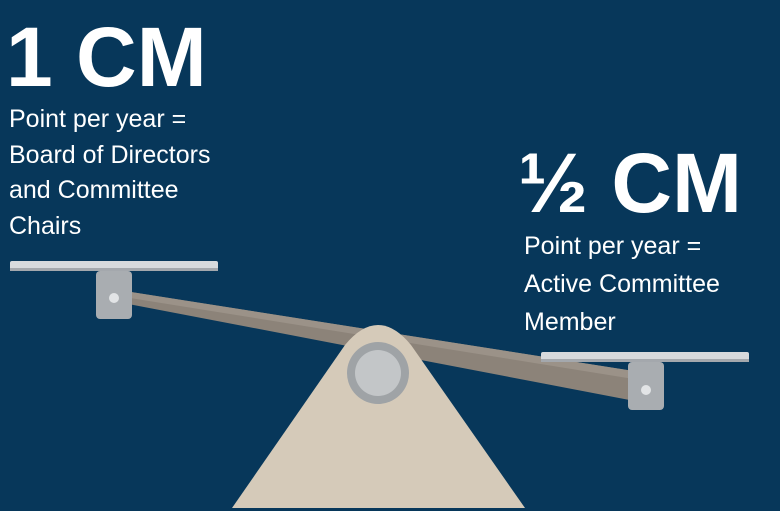  What do you see at coordinates (645, 356) in the screenshot?
I see `right-plate` at bounding box center [645, 356].